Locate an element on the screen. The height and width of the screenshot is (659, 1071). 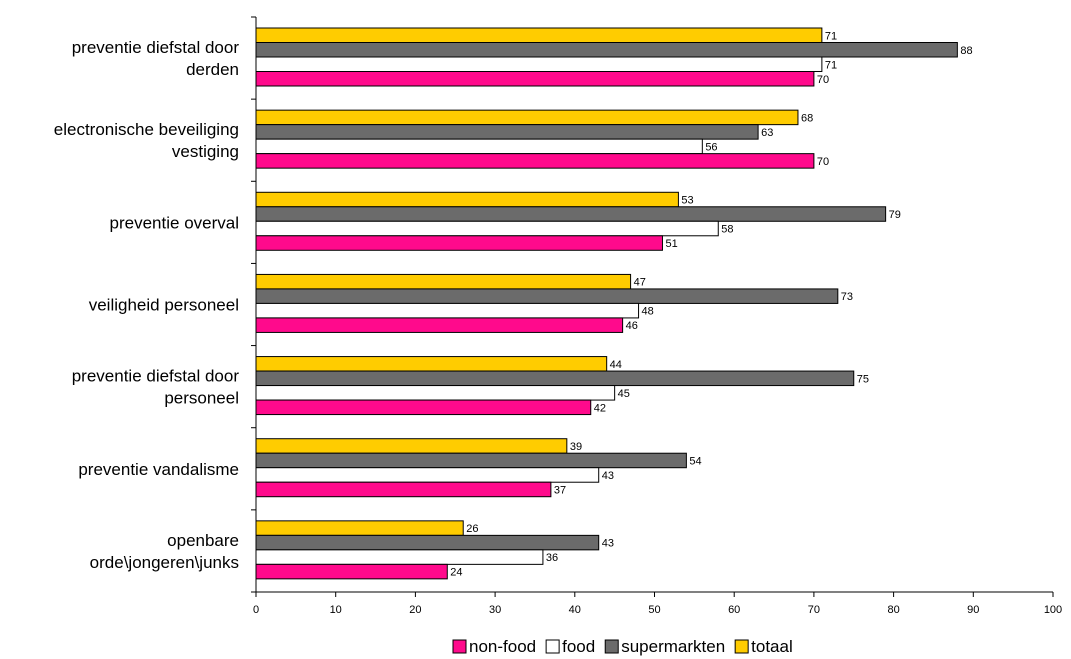
legend-swatch-totaal is located at coordinates (741, 646).